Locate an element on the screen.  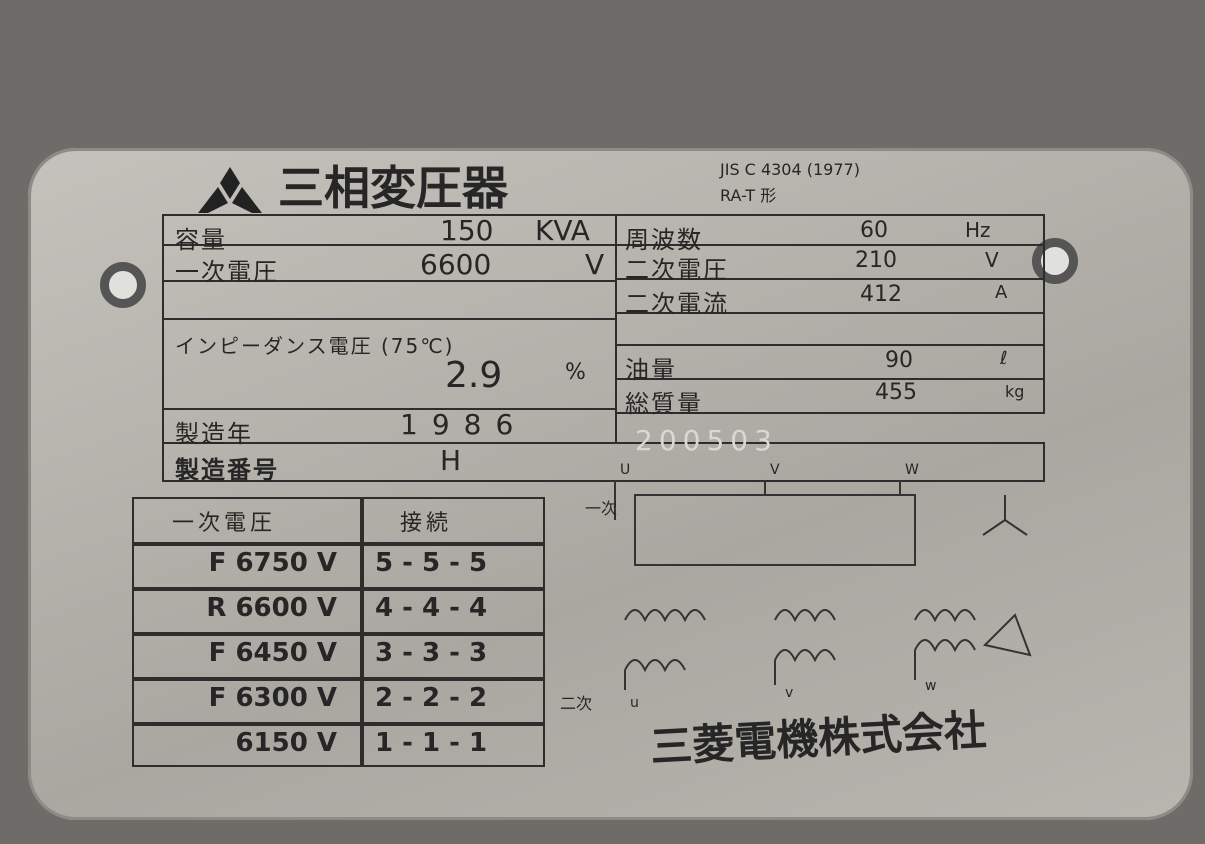
unit: A is located at coordinates (1001, 292).